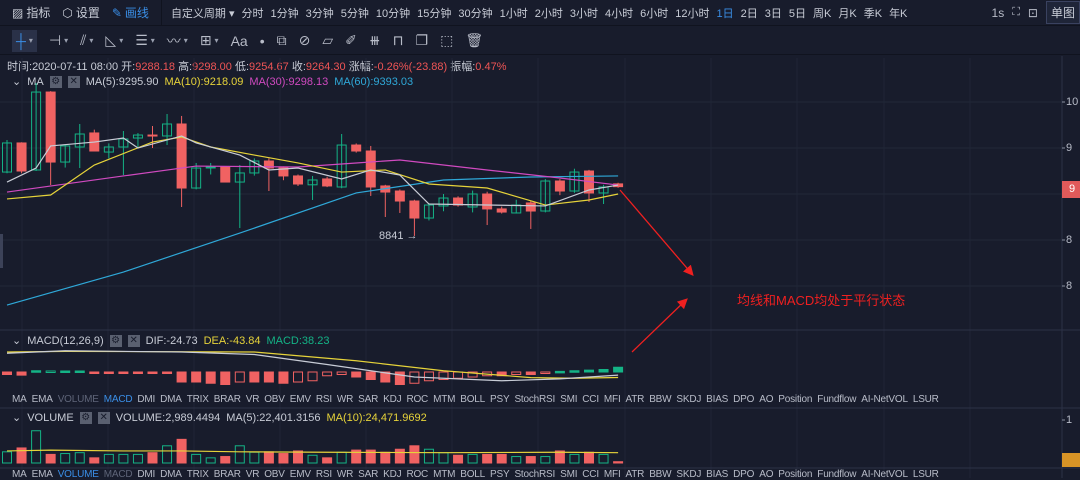 The width and height of the screenshot is (1080, 480). What do you see at coordinates (284, 13) in the screenshot?
I see `period-1: 1分钟` at bounding box center [284, 13].